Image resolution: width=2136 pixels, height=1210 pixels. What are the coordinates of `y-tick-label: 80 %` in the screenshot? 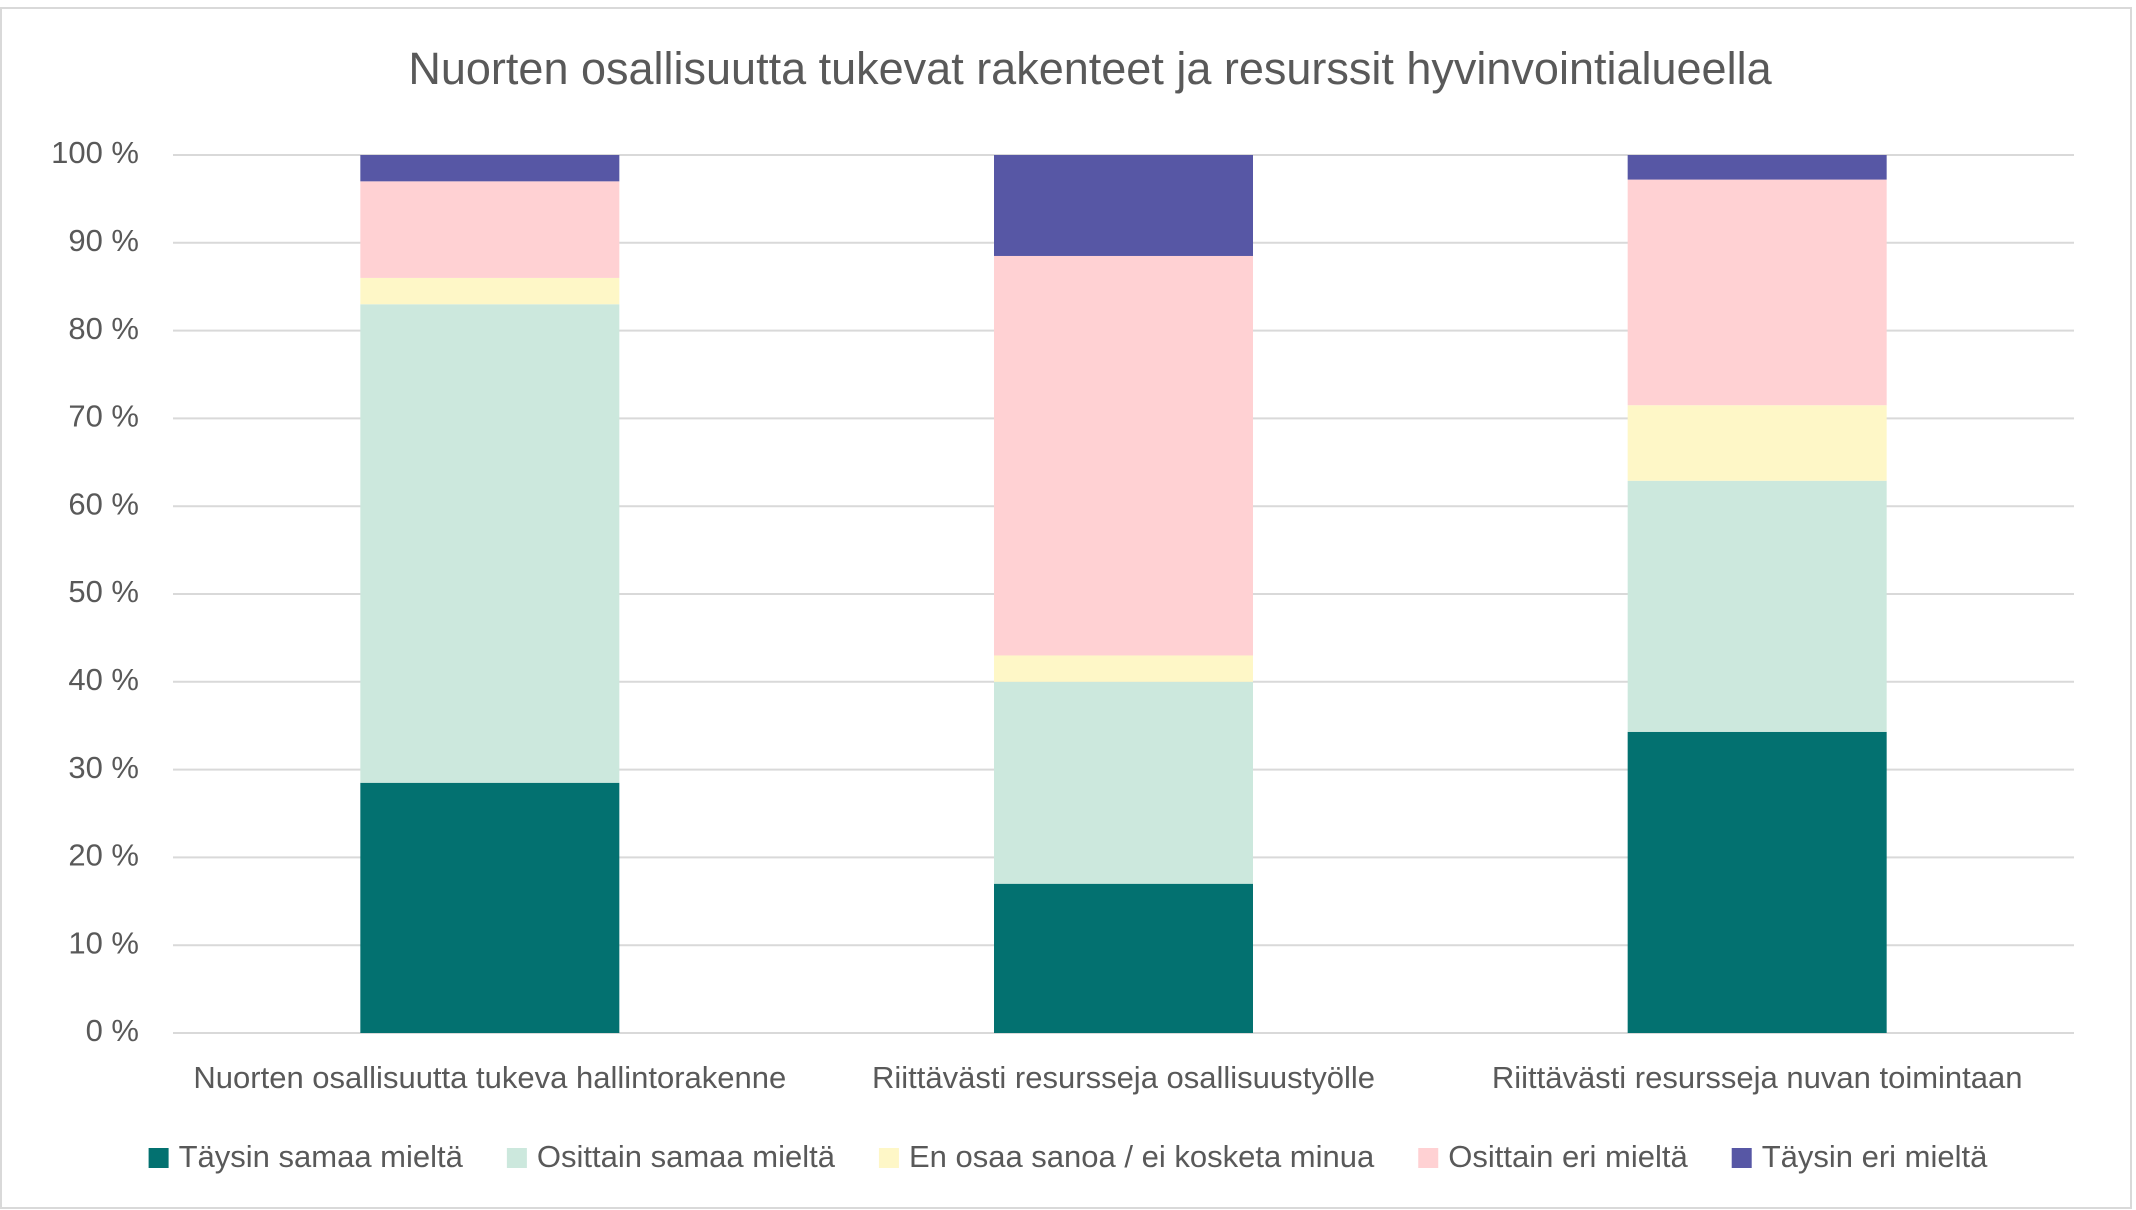 It's located at (103, 328).